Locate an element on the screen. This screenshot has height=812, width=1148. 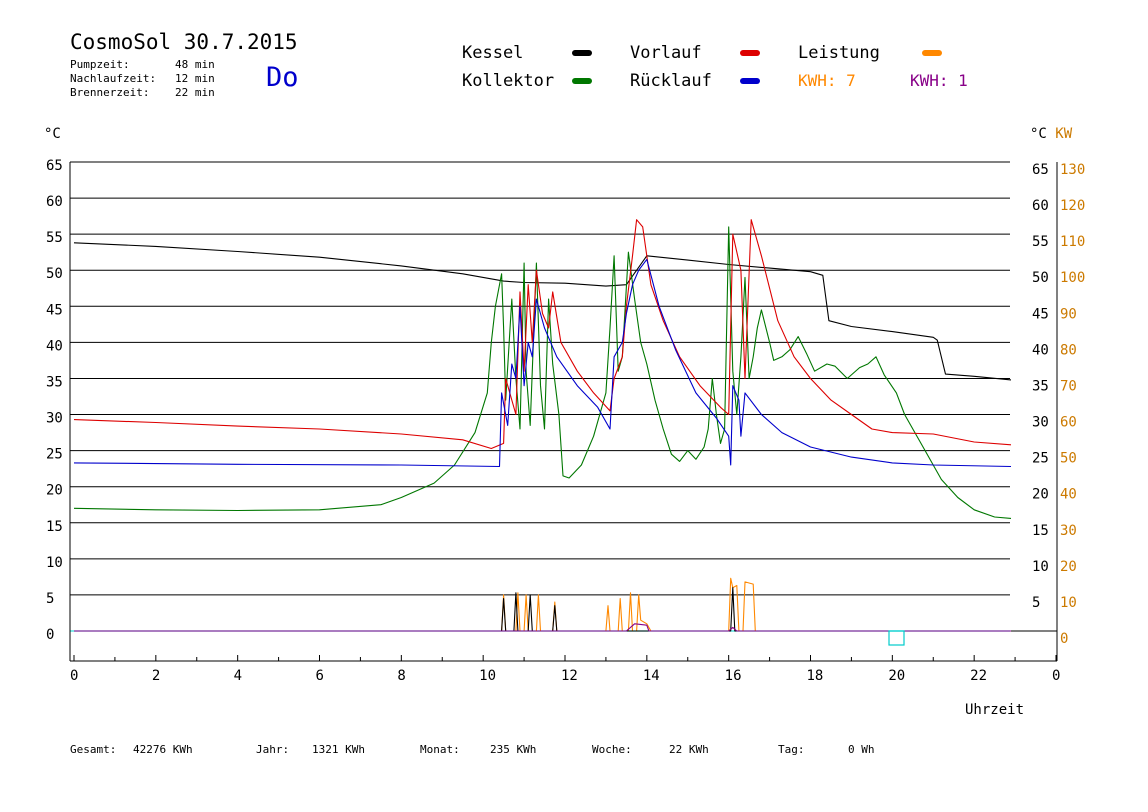
x-tick-label: 22 is located at coordinates (978, 676).